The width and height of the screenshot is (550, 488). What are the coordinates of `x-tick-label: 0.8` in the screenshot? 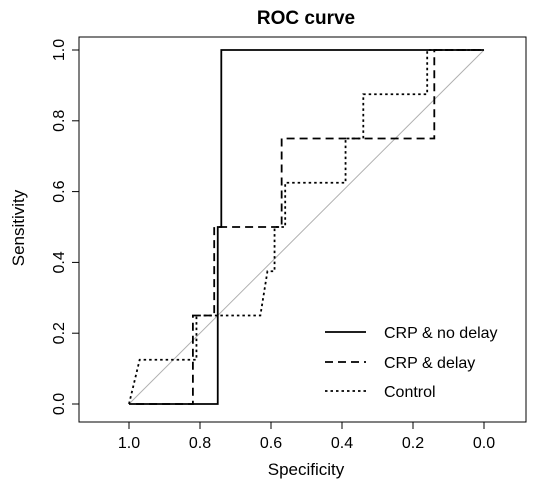 It's located at (200, 443).